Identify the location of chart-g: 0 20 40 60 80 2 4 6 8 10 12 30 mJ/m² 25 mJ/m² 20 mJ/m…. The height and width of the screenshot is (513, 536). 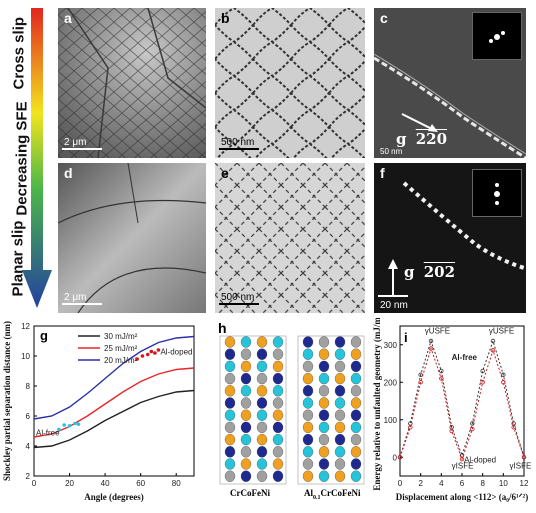
(98, 411).